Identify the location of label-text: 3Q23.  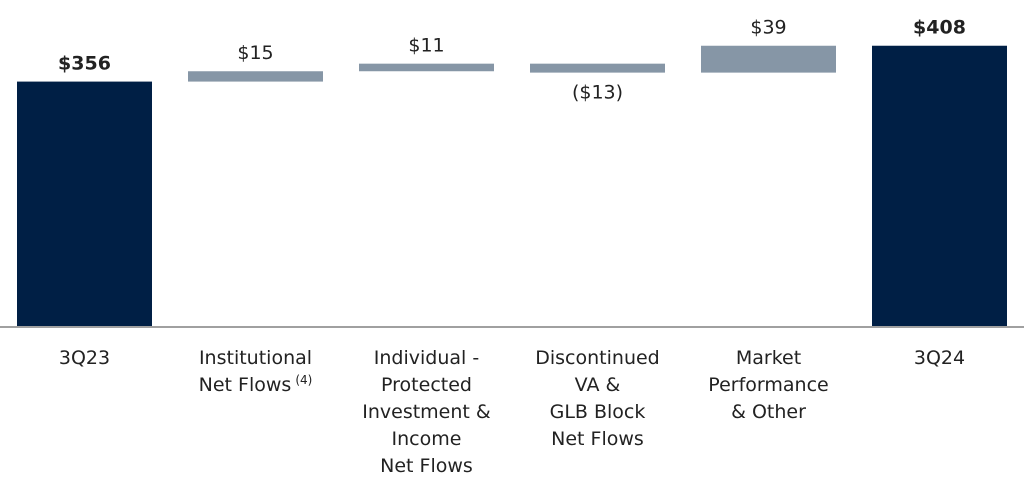
(84, 358).